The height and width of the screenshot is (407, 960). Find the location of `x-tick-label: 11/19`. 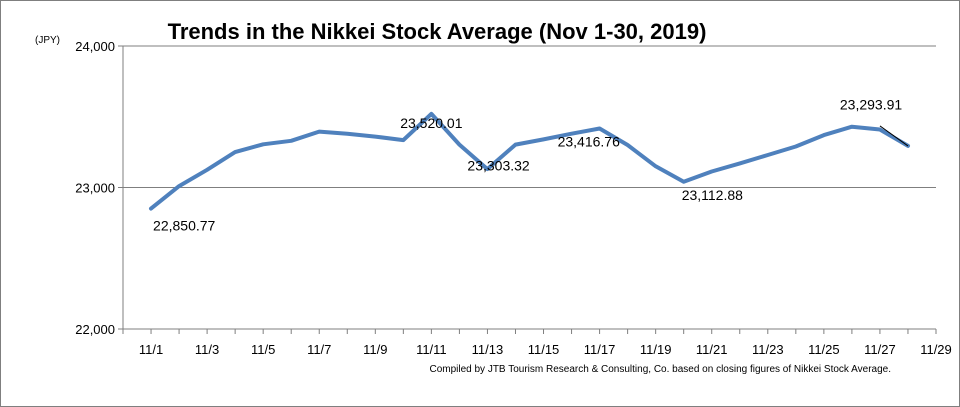

x-tick-label: 11/19 is located at coordinates (656, 349).